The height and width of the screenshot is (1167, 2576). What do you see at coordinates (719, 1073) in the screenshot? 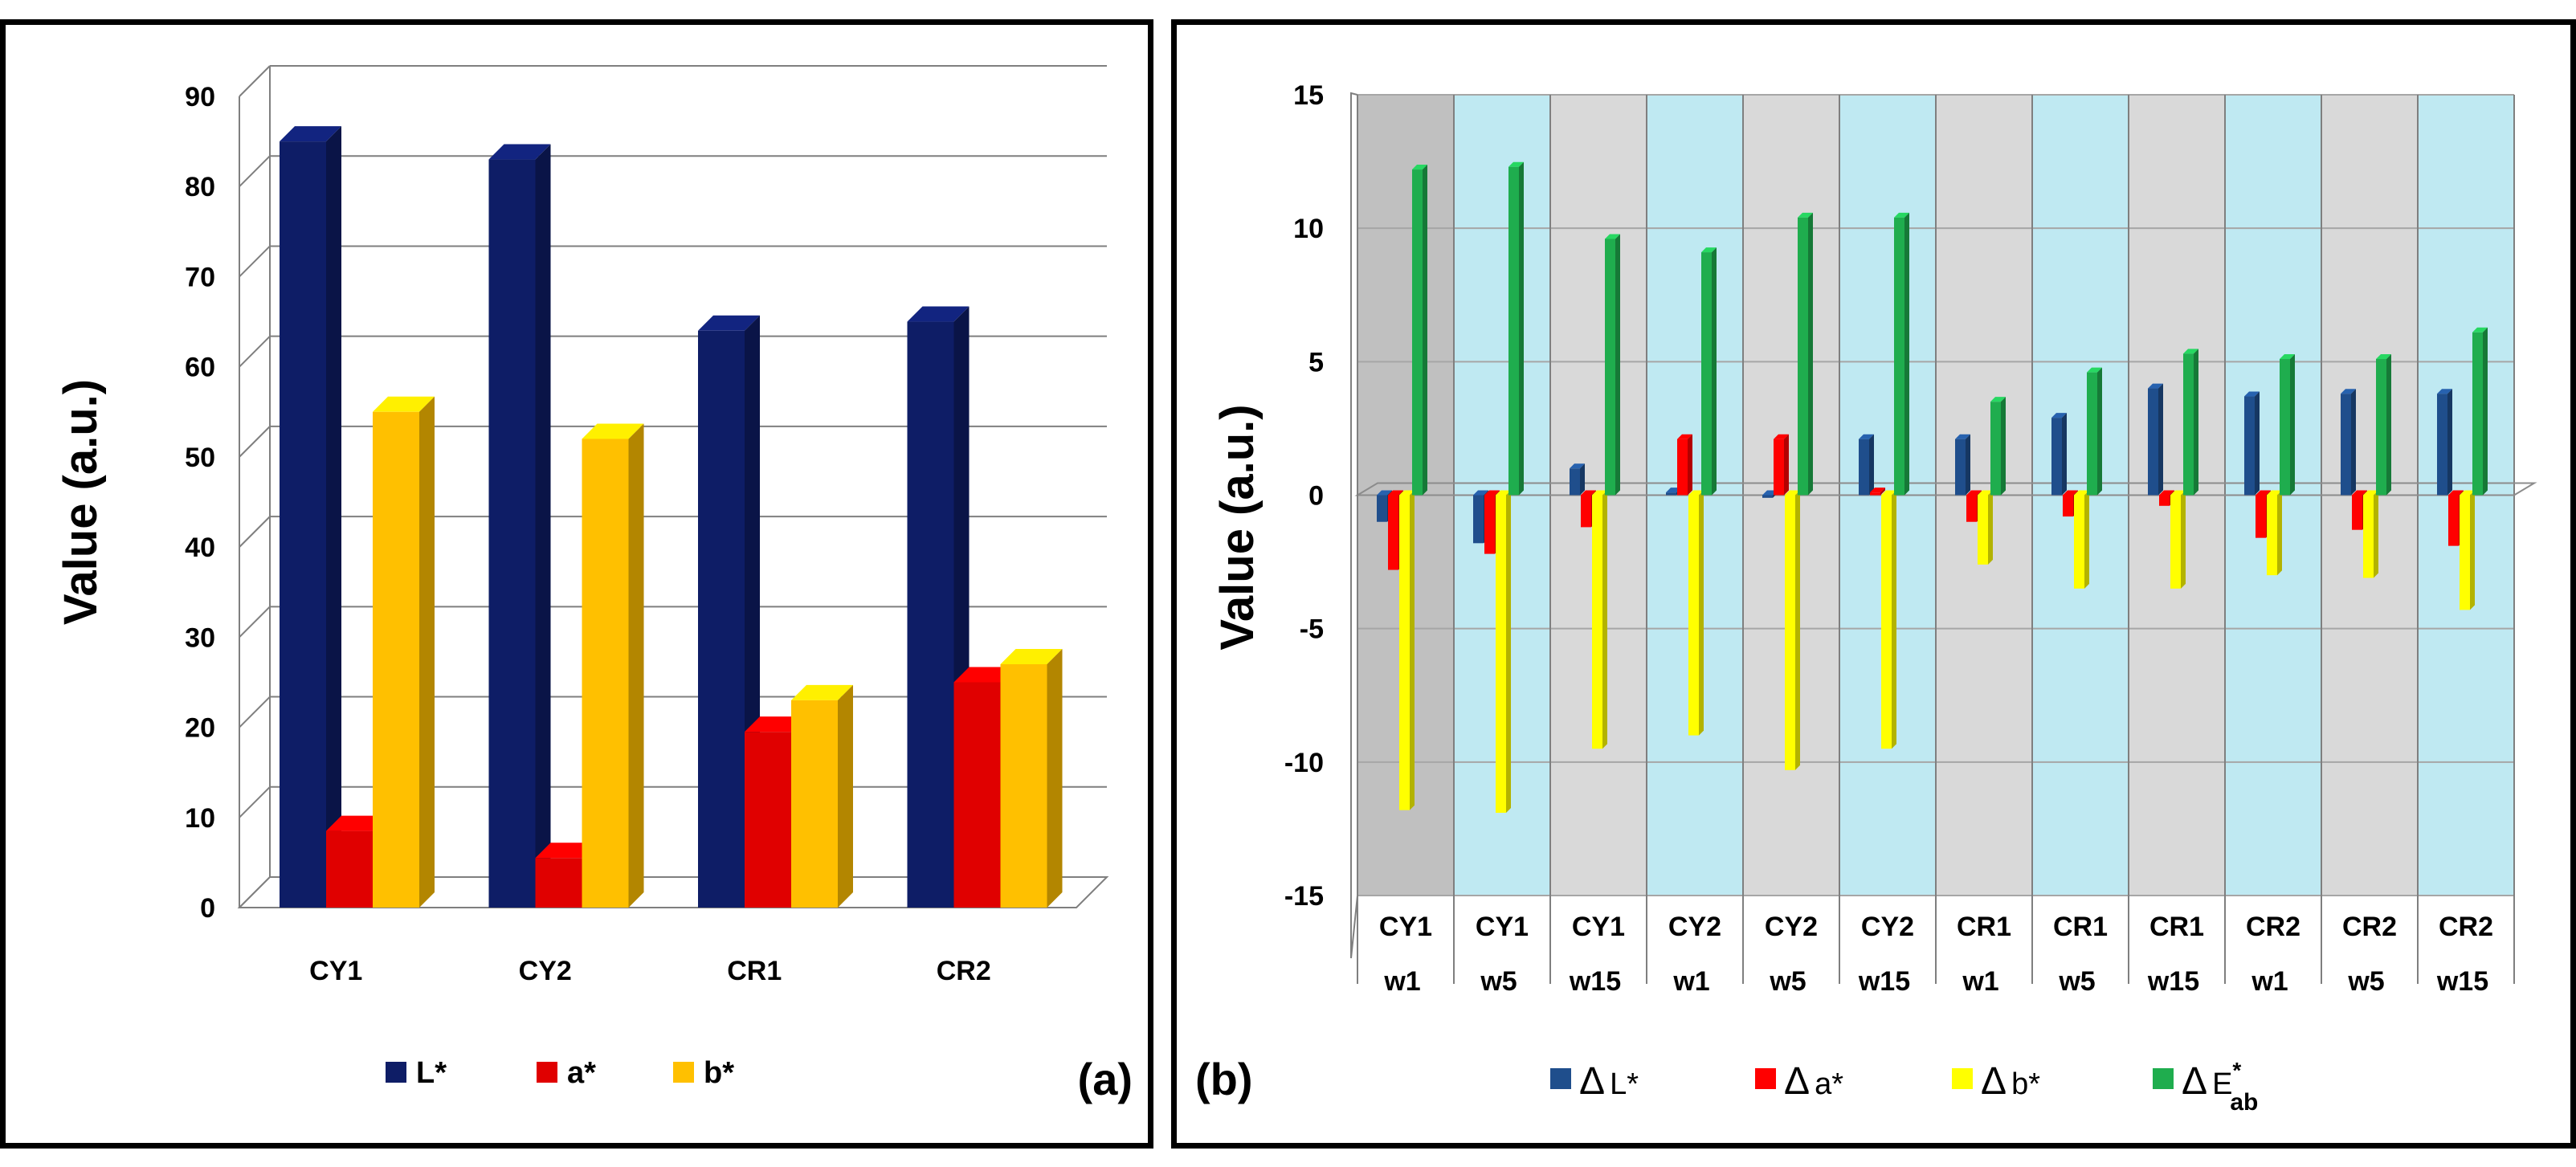
I see `legend-label-a-b*: b*` at bounding box center [719, 1073].